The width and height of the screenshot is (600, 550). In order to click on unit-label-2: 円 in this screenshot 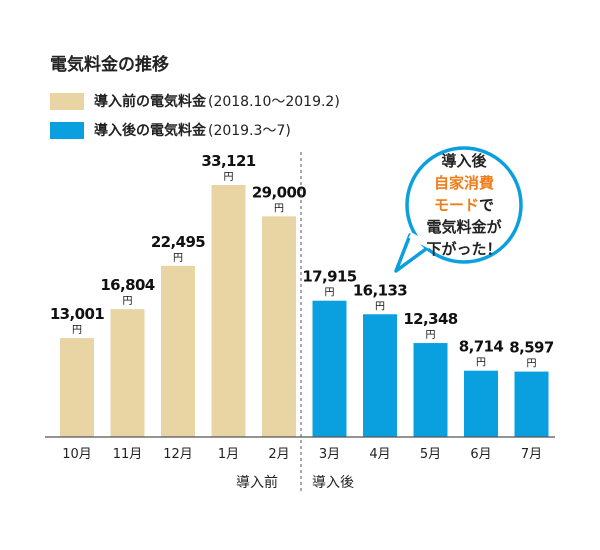, I will do `click(128, 301)`.